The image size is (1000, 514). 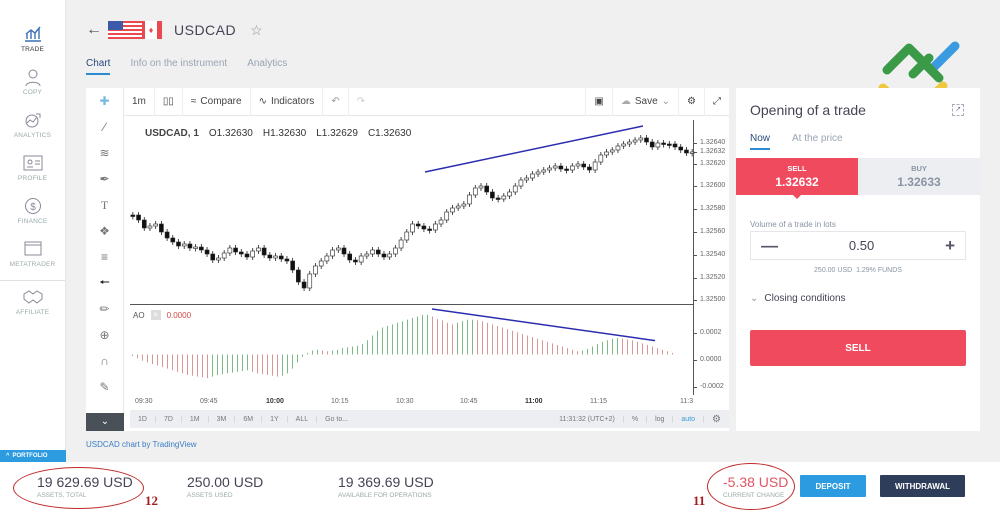 What do you see at coordinates (717, 101) in the screenshot?
I see `fullscreen-icon: ⤢` at bounding box center [717, 101].